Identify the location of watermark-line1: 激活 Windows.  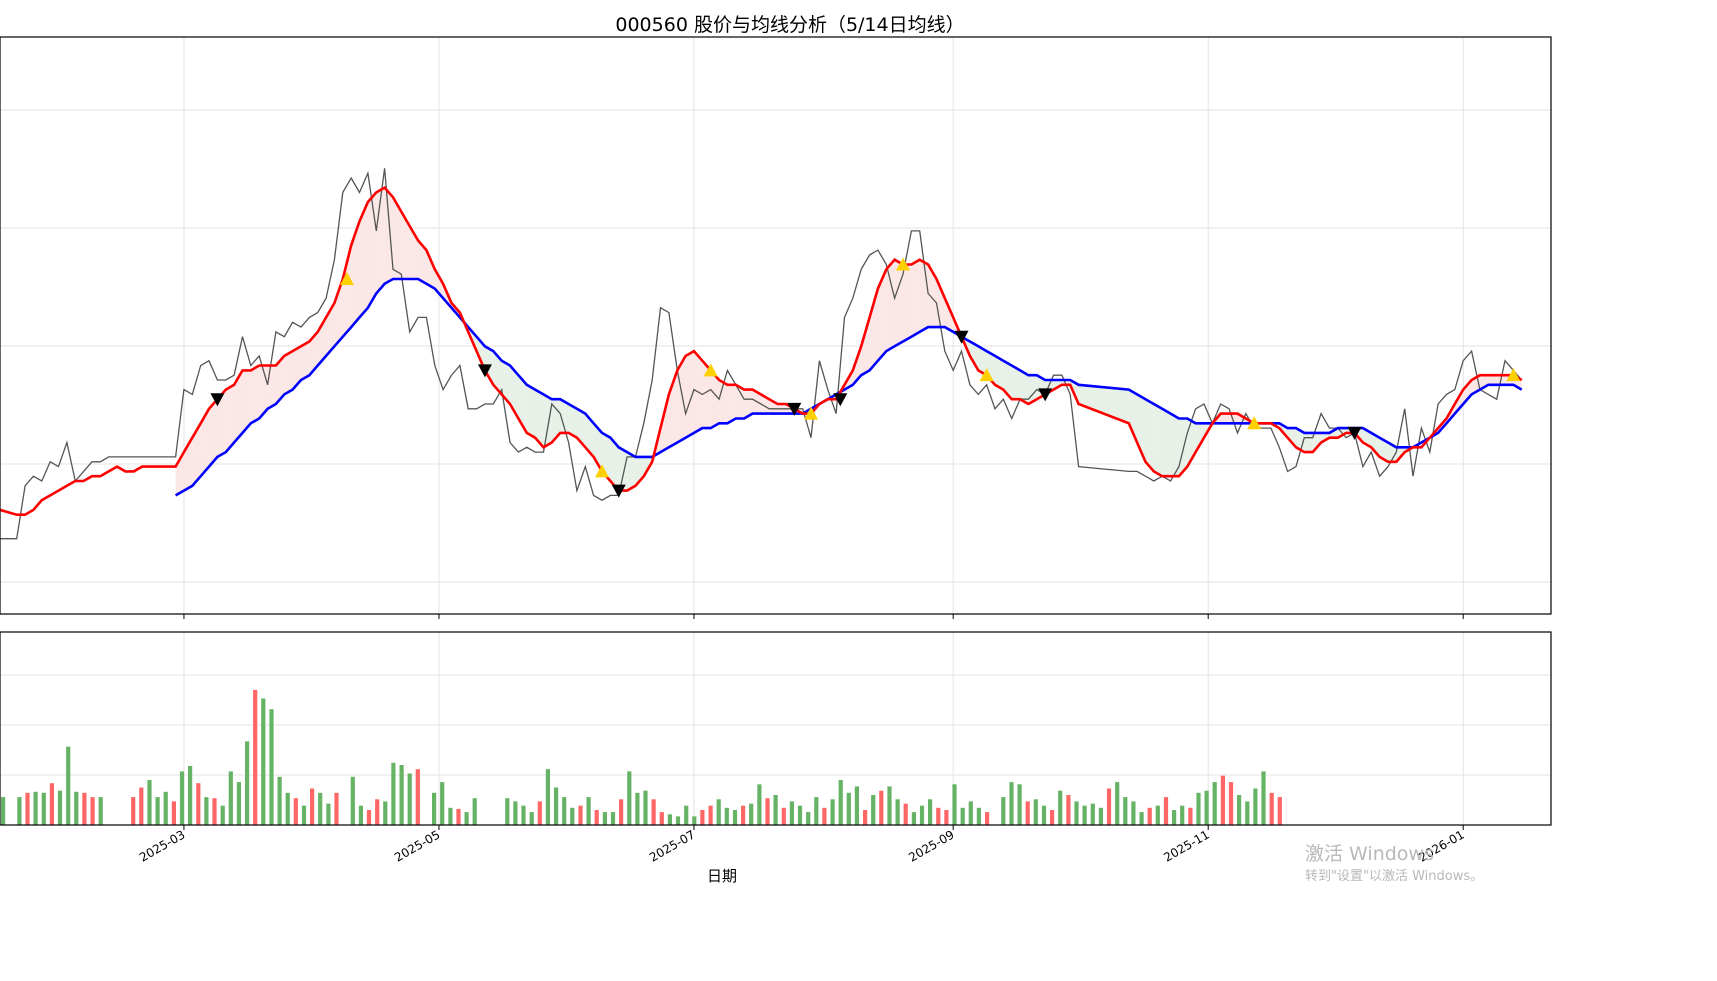
(1369, 854).